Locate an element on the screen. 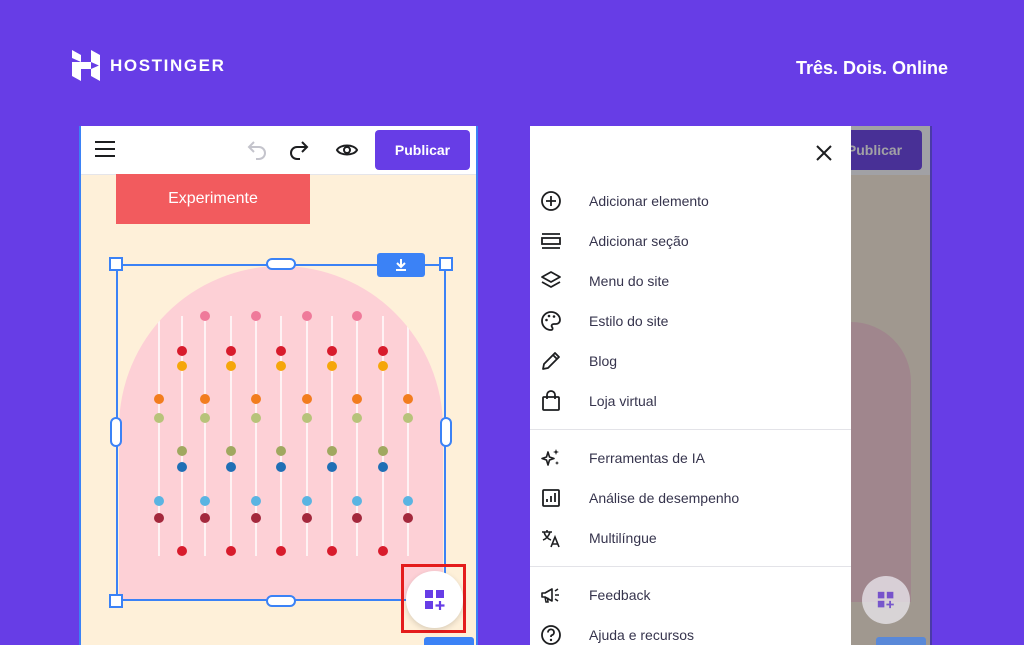 Image resolution: width=1024 pixels, height=645 pixels. preview-eye-icon is located at coordinates (347, 150).